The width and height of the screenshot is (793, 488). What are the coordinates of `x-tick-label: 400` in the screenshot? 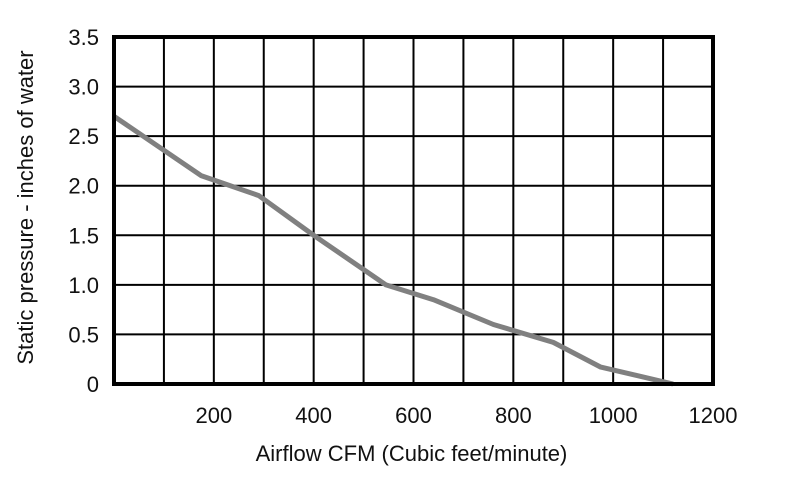 It's located at (313, 415).